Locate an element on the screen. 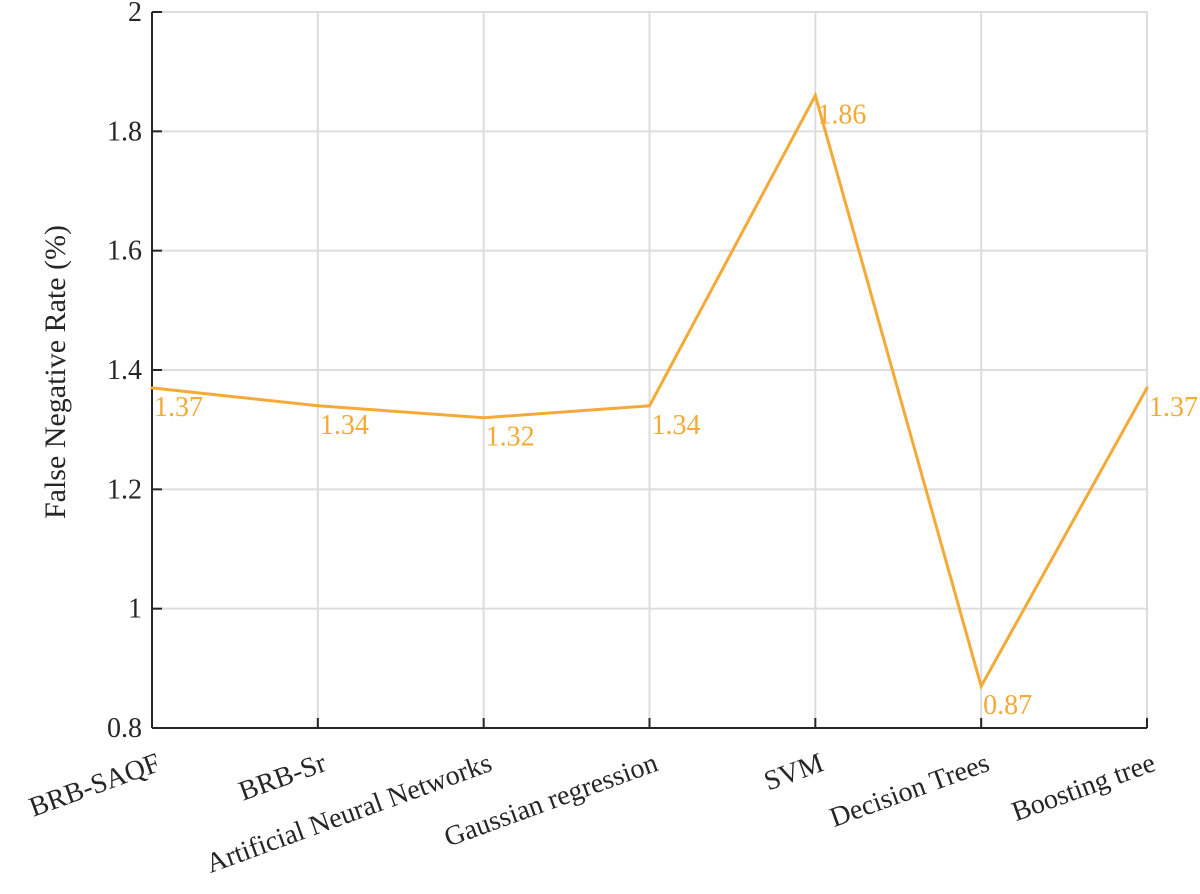  x-tick-label: BRB-SAQF is located at coordinates (94, 785).